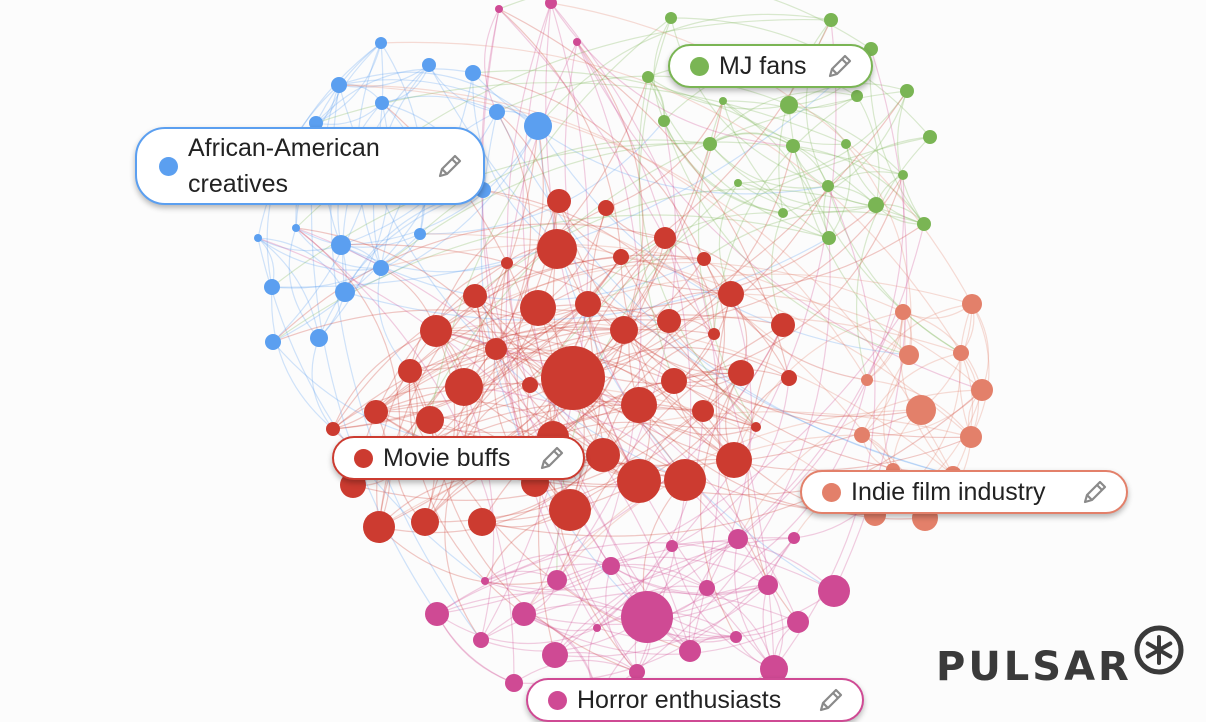  Describe the element at coordinates (695, 700) in the screenshot. I see `cluster-label-horror-enthusiasts: Horror enthusiasts` at that location.